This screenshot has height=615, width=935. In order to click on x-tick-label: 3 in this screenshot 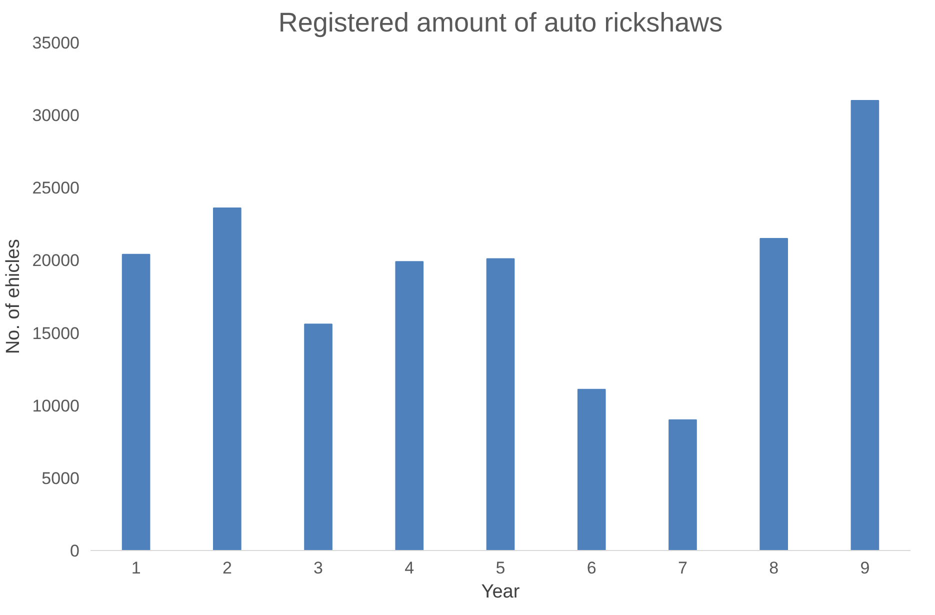, I will do `click(319, 568)`.